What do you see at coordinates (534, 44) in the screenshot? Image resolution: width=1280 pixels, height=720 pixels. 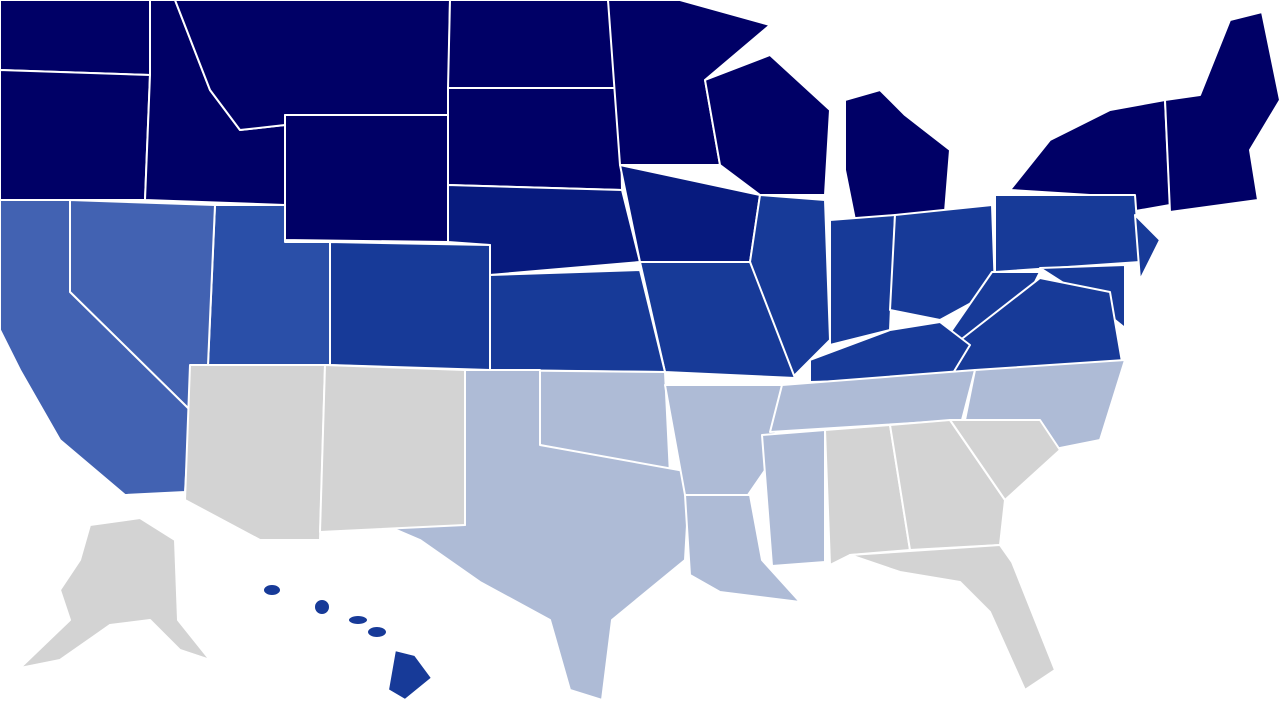 I see `state-nd` at bounding box center [534, 44].